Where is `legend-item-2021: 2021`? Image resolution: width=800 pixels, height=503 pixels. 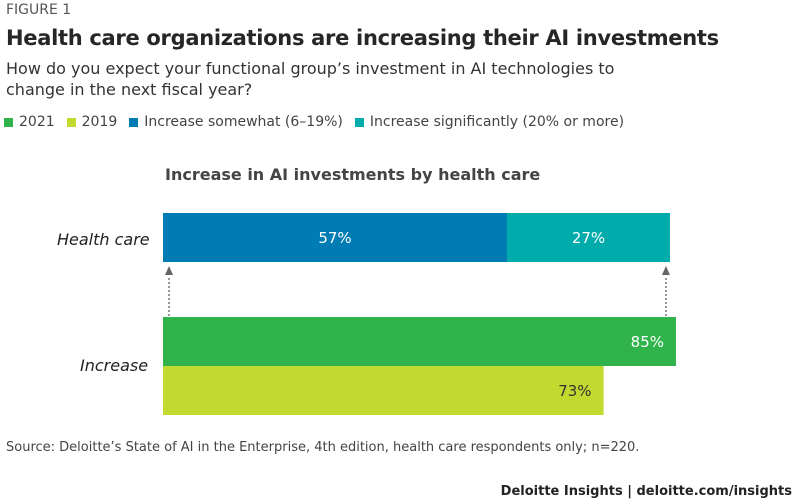 legend-item-2021: 2021 is located at coordinates (29, 122).